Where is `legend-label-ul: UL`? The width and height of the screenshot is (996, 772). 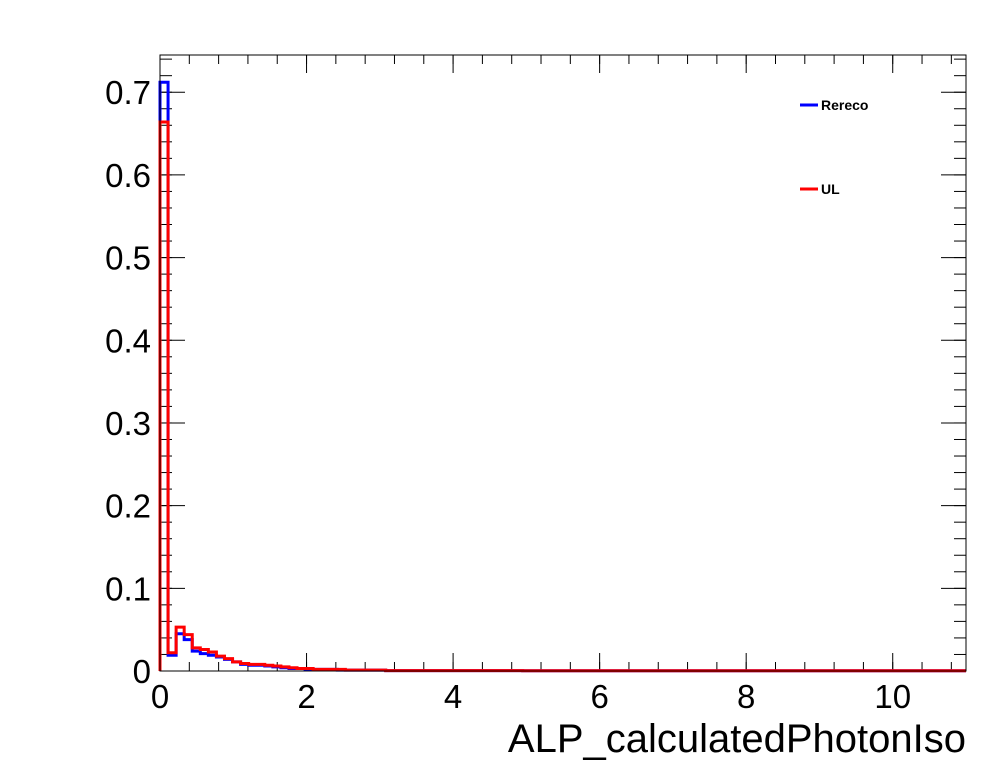
legend-label-ul: UL is located at coordinates (830, 189).